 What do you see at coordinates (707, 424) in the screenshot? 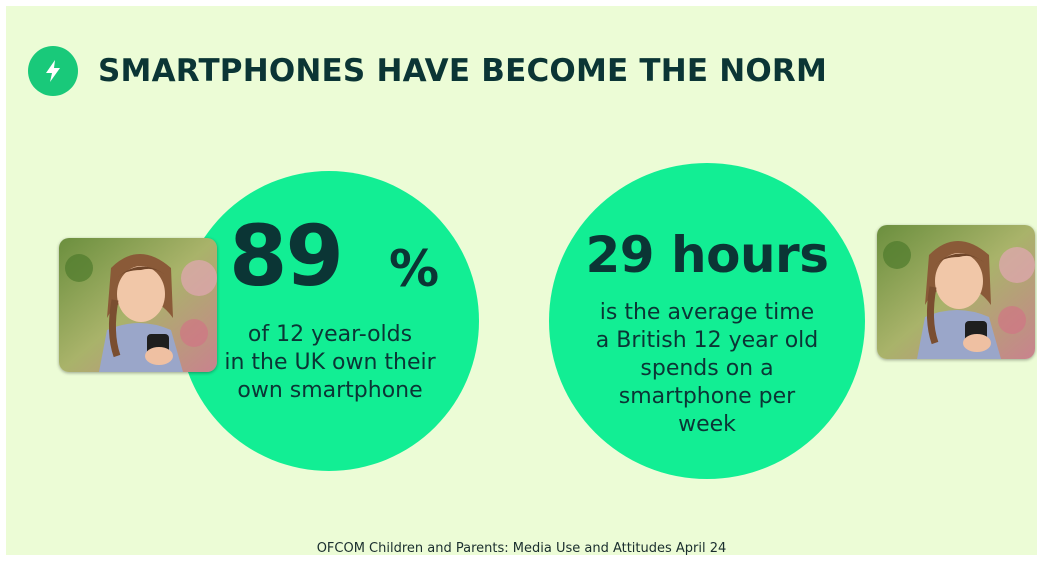
I see `caption-line: week` at bounding box center [707, 424].